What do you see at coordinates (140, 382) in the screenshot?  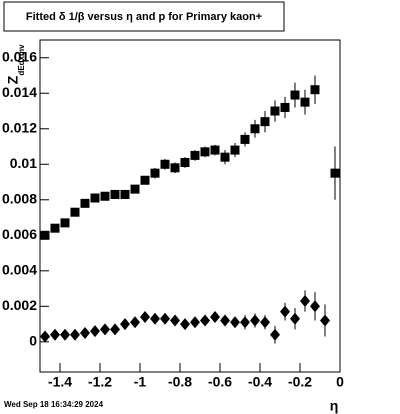 I see `x-tick-label: -1` at bounding box center [140, 382].